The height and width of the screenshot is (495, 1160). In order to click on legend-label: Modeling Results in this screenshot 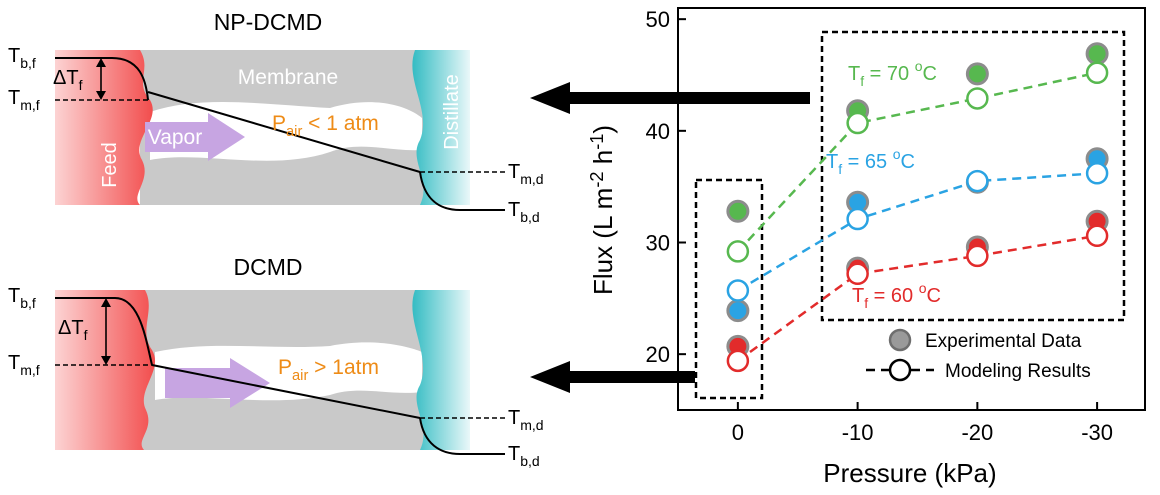, I will do `click(1018, 371)`.